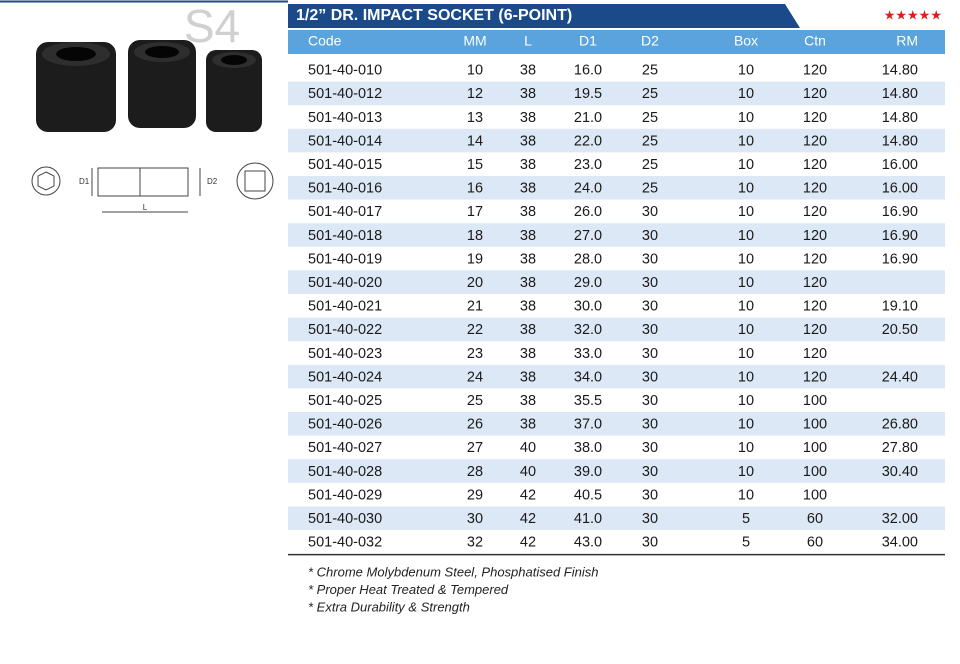  I want to click on cell: 32.0, so click(588, 330).